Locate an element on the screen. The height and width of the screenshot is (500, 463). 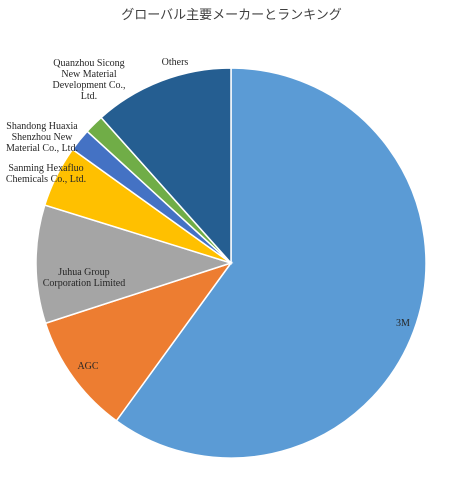
slice-label-7: Others is located at coordinates (175, 62).